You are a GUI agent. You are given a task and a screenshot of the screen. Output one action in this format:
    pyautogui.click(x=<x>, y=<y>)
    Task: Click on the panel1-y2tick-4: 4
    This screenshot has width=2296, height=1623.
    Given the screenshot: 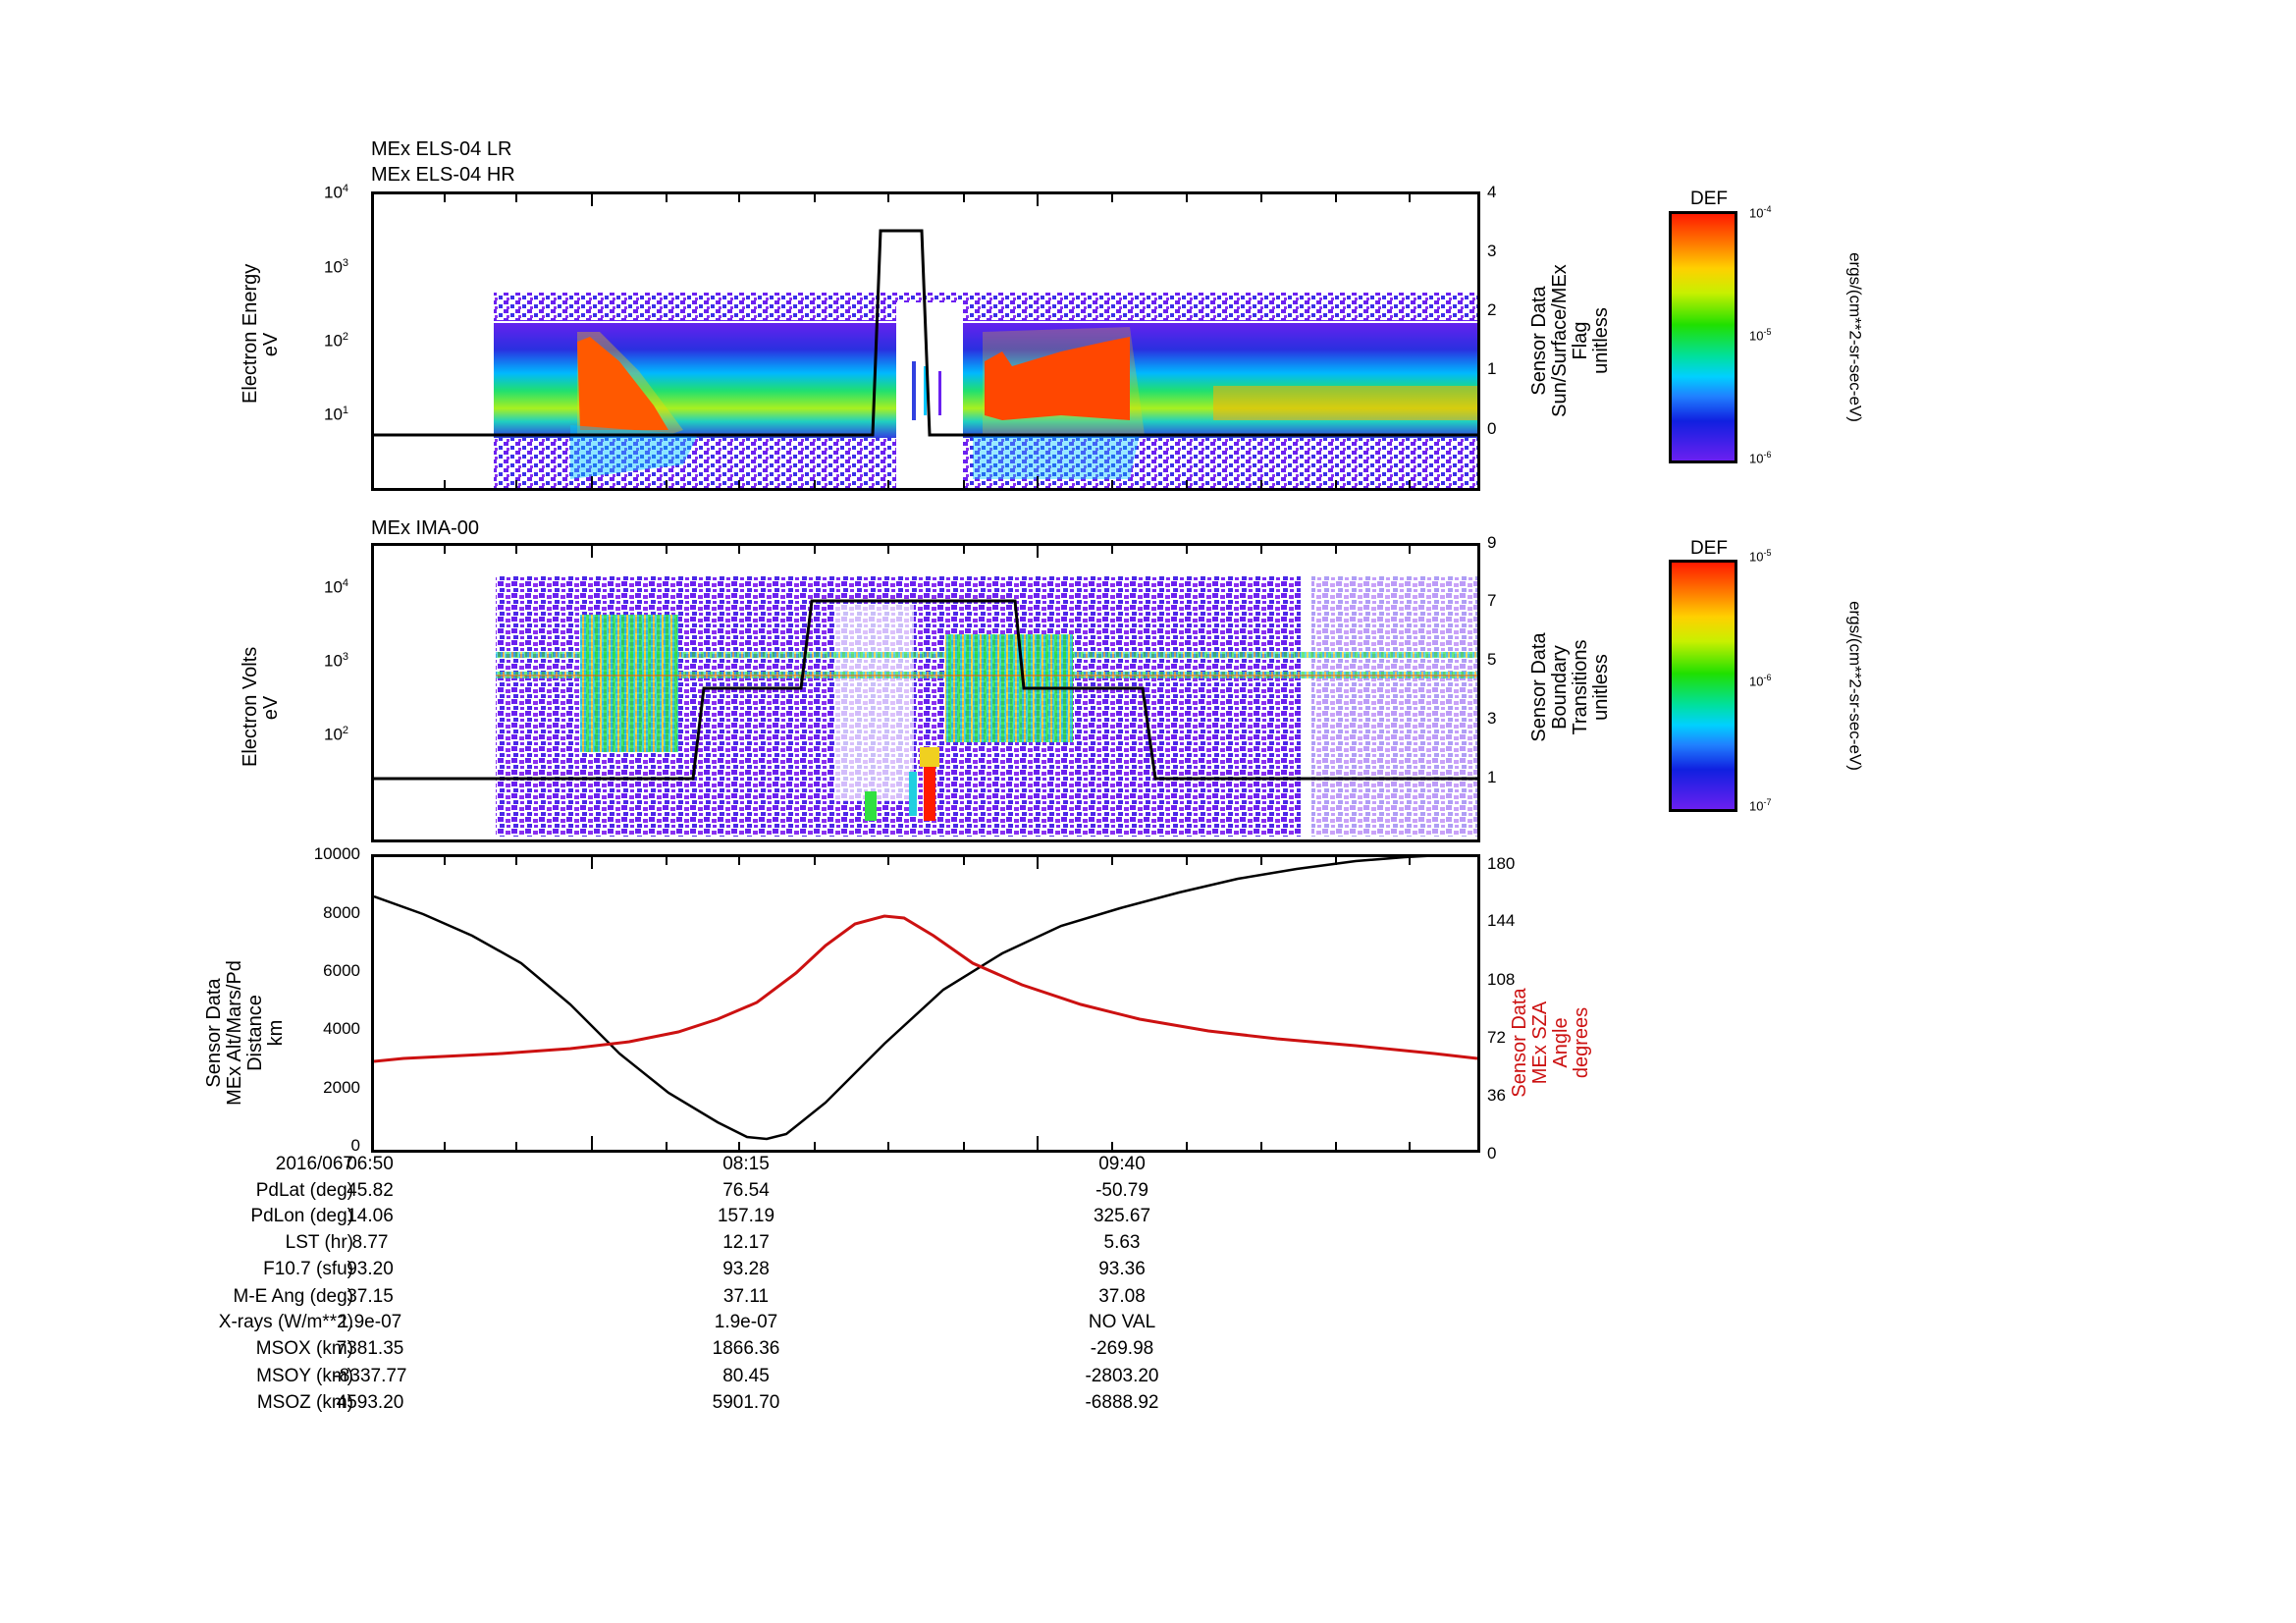 What is the action you would take?
    pyautogui.click(x=1492, y=192)
    